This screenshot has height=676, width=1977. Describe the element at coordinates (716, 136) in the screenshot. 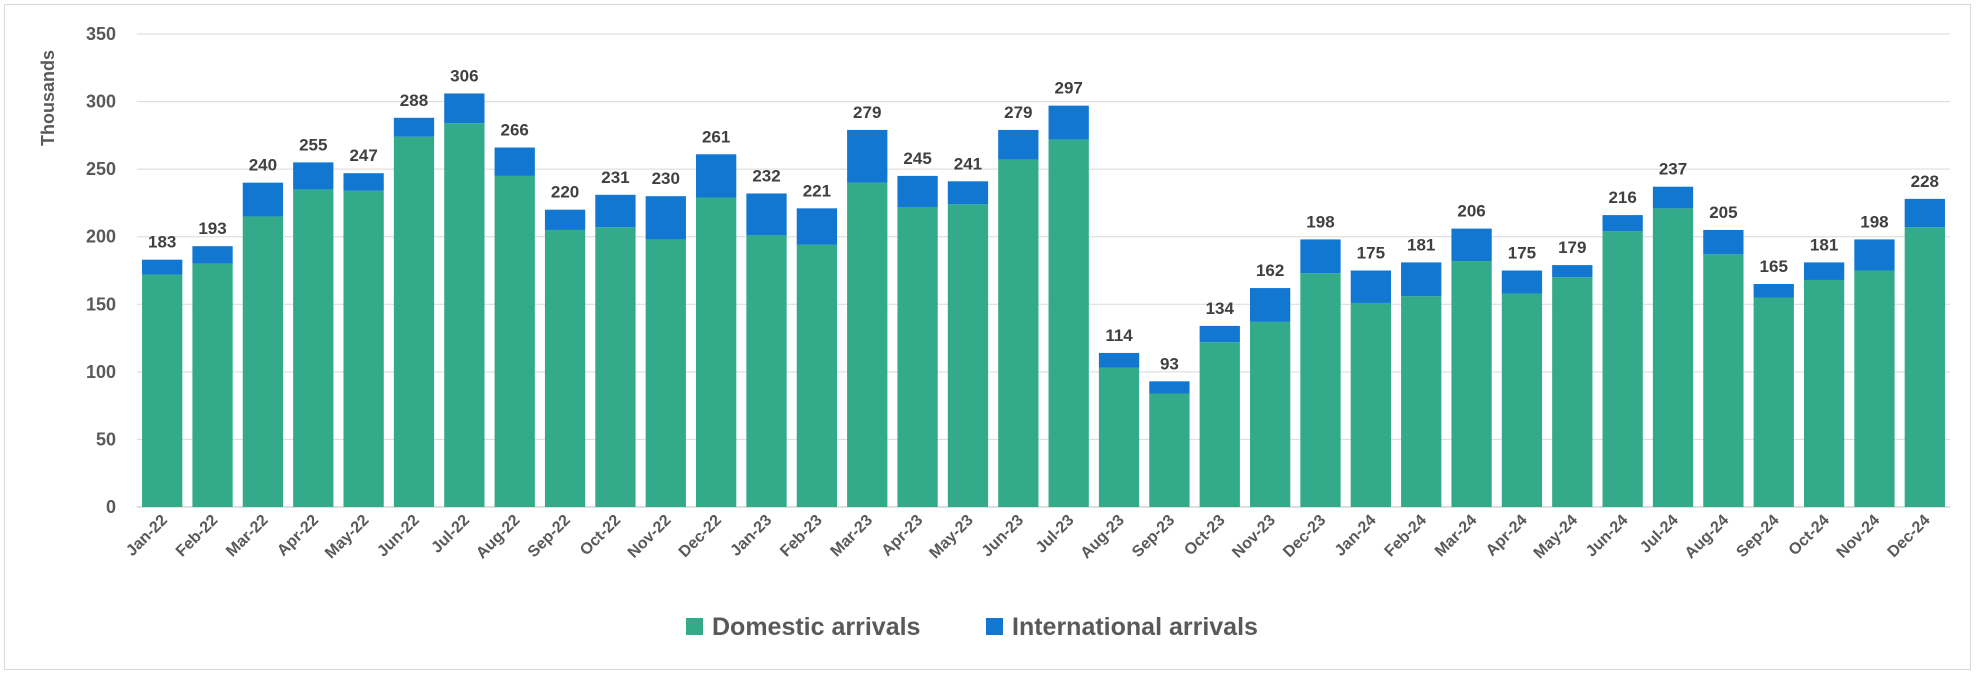

I see `total-data-label: 261` at that location.